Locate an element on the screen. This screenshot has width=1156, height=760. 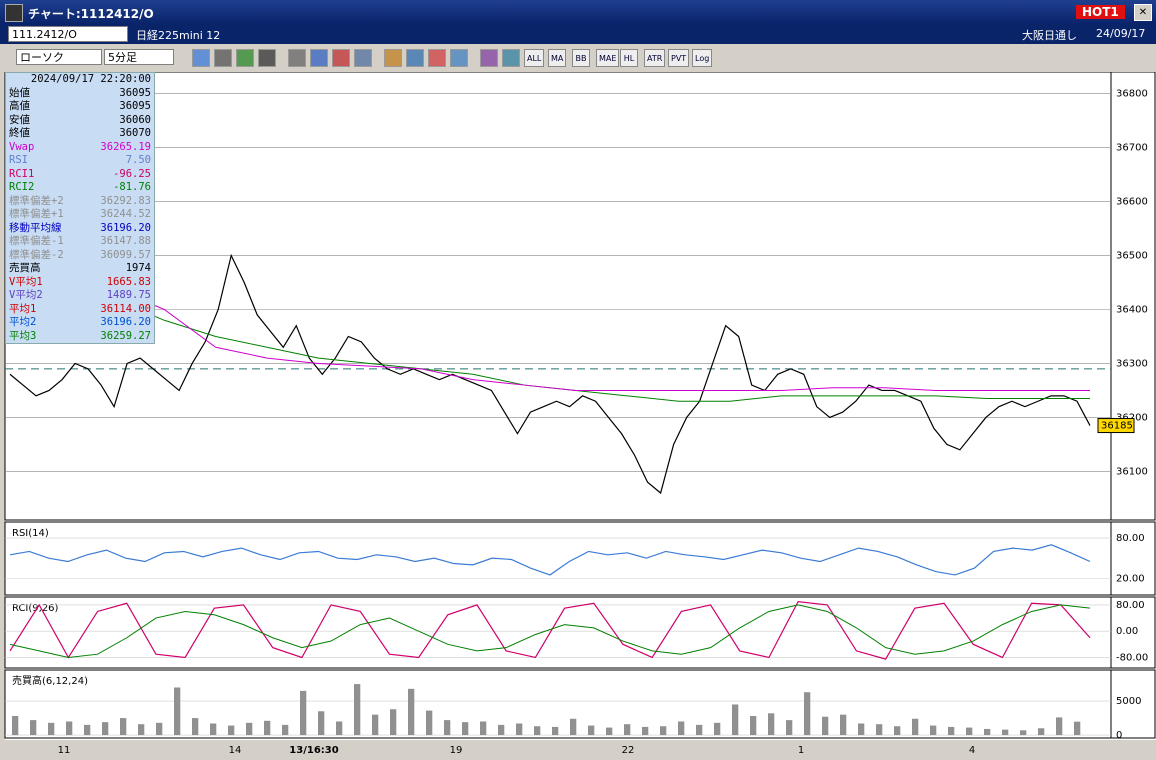
chart-style-combo: ローソク is located at coordinates (59, 57).